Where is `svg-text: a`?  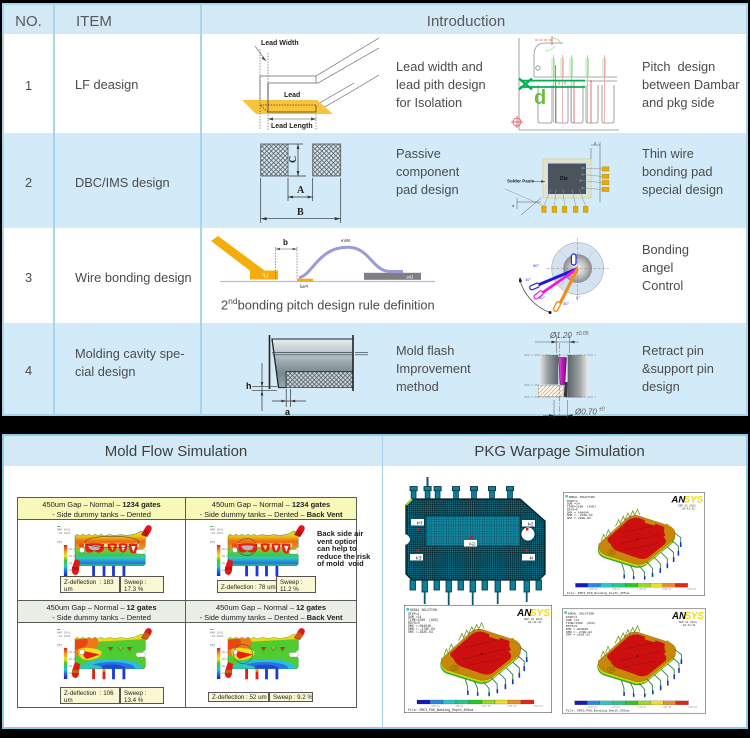 svg-text: a is located at coordinates (288, 412).